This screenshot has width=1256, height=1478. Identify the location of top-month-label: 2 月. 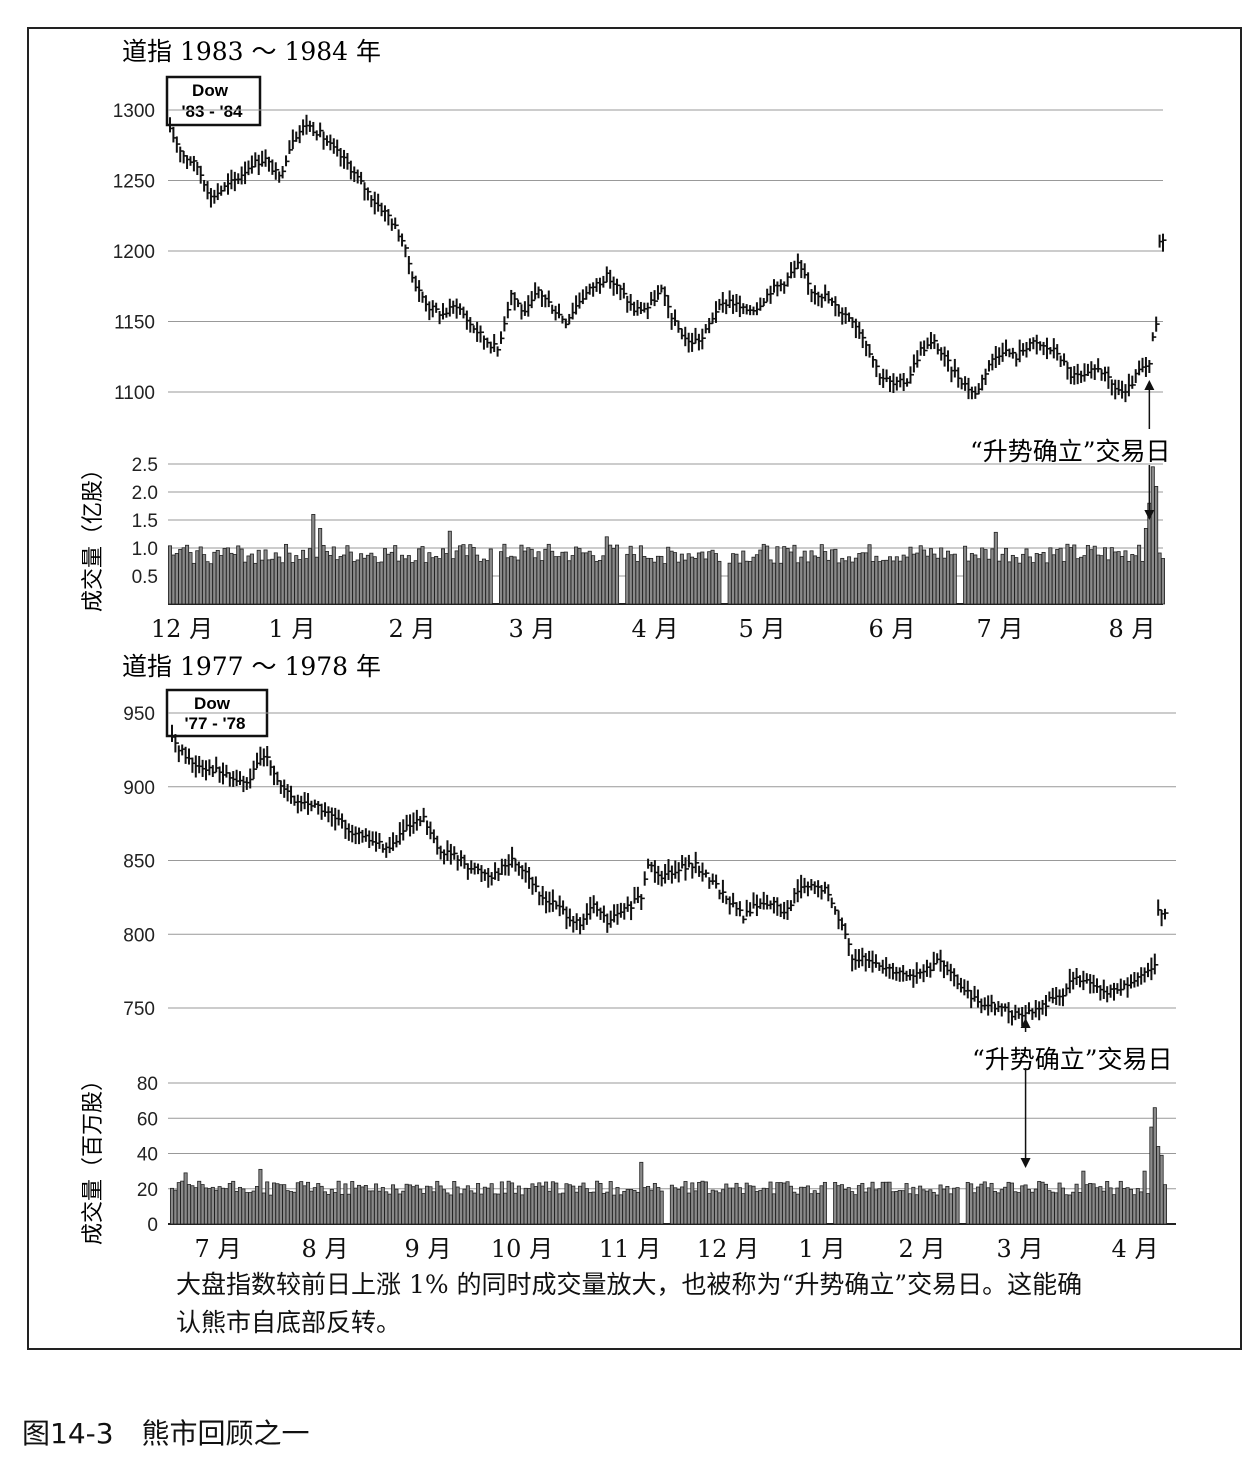
(412, 629).